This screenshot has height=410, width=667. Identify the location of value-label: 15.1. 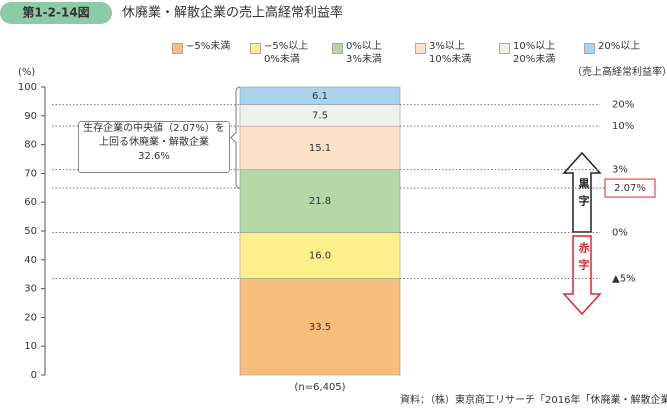
(320, 148).